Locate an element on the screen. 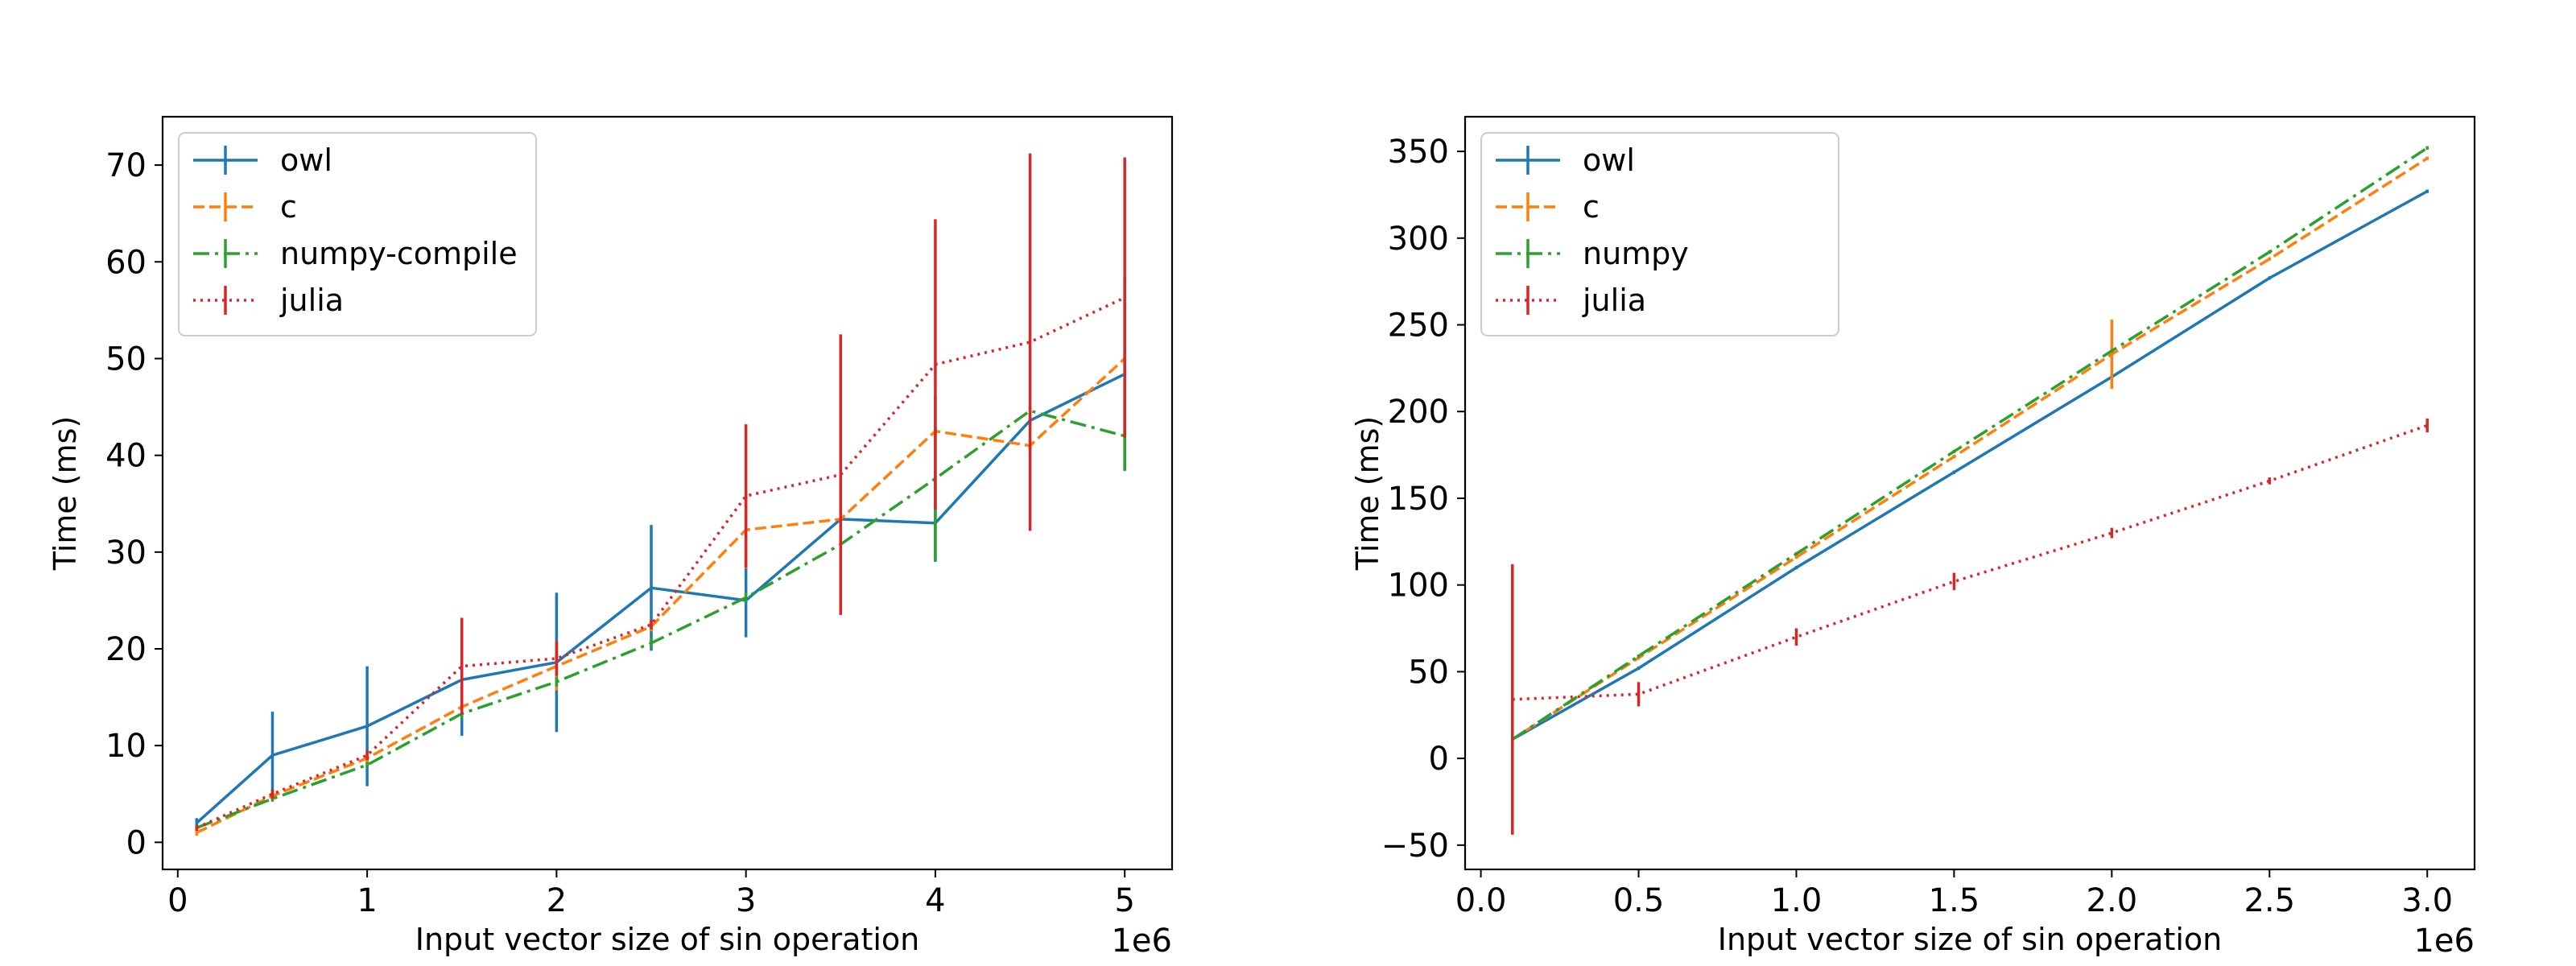 The height and width of the screenshot is (966, 2576). y-tick-label: 10 is located at coordinates (126, 746).